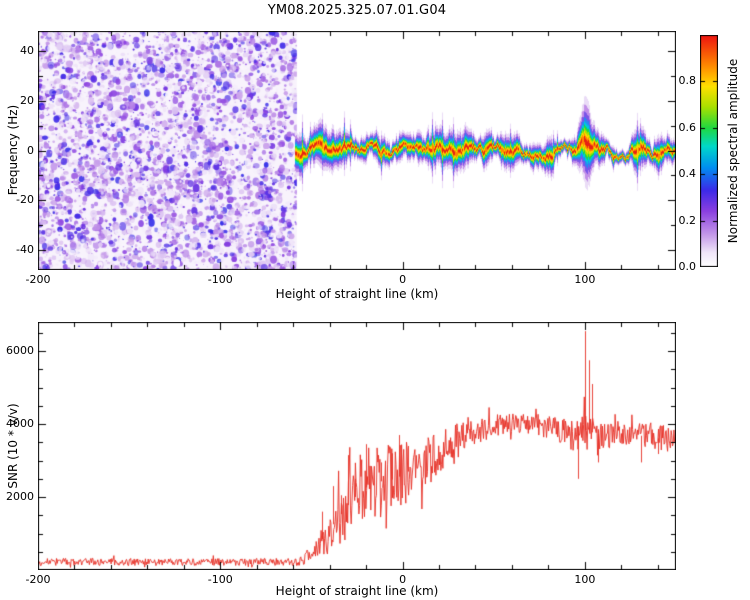 The image size is (750, 600). Describe the element at coordinates (220, 579) in the screenshot. I see `snr-x-tick-label: -100` at that location.